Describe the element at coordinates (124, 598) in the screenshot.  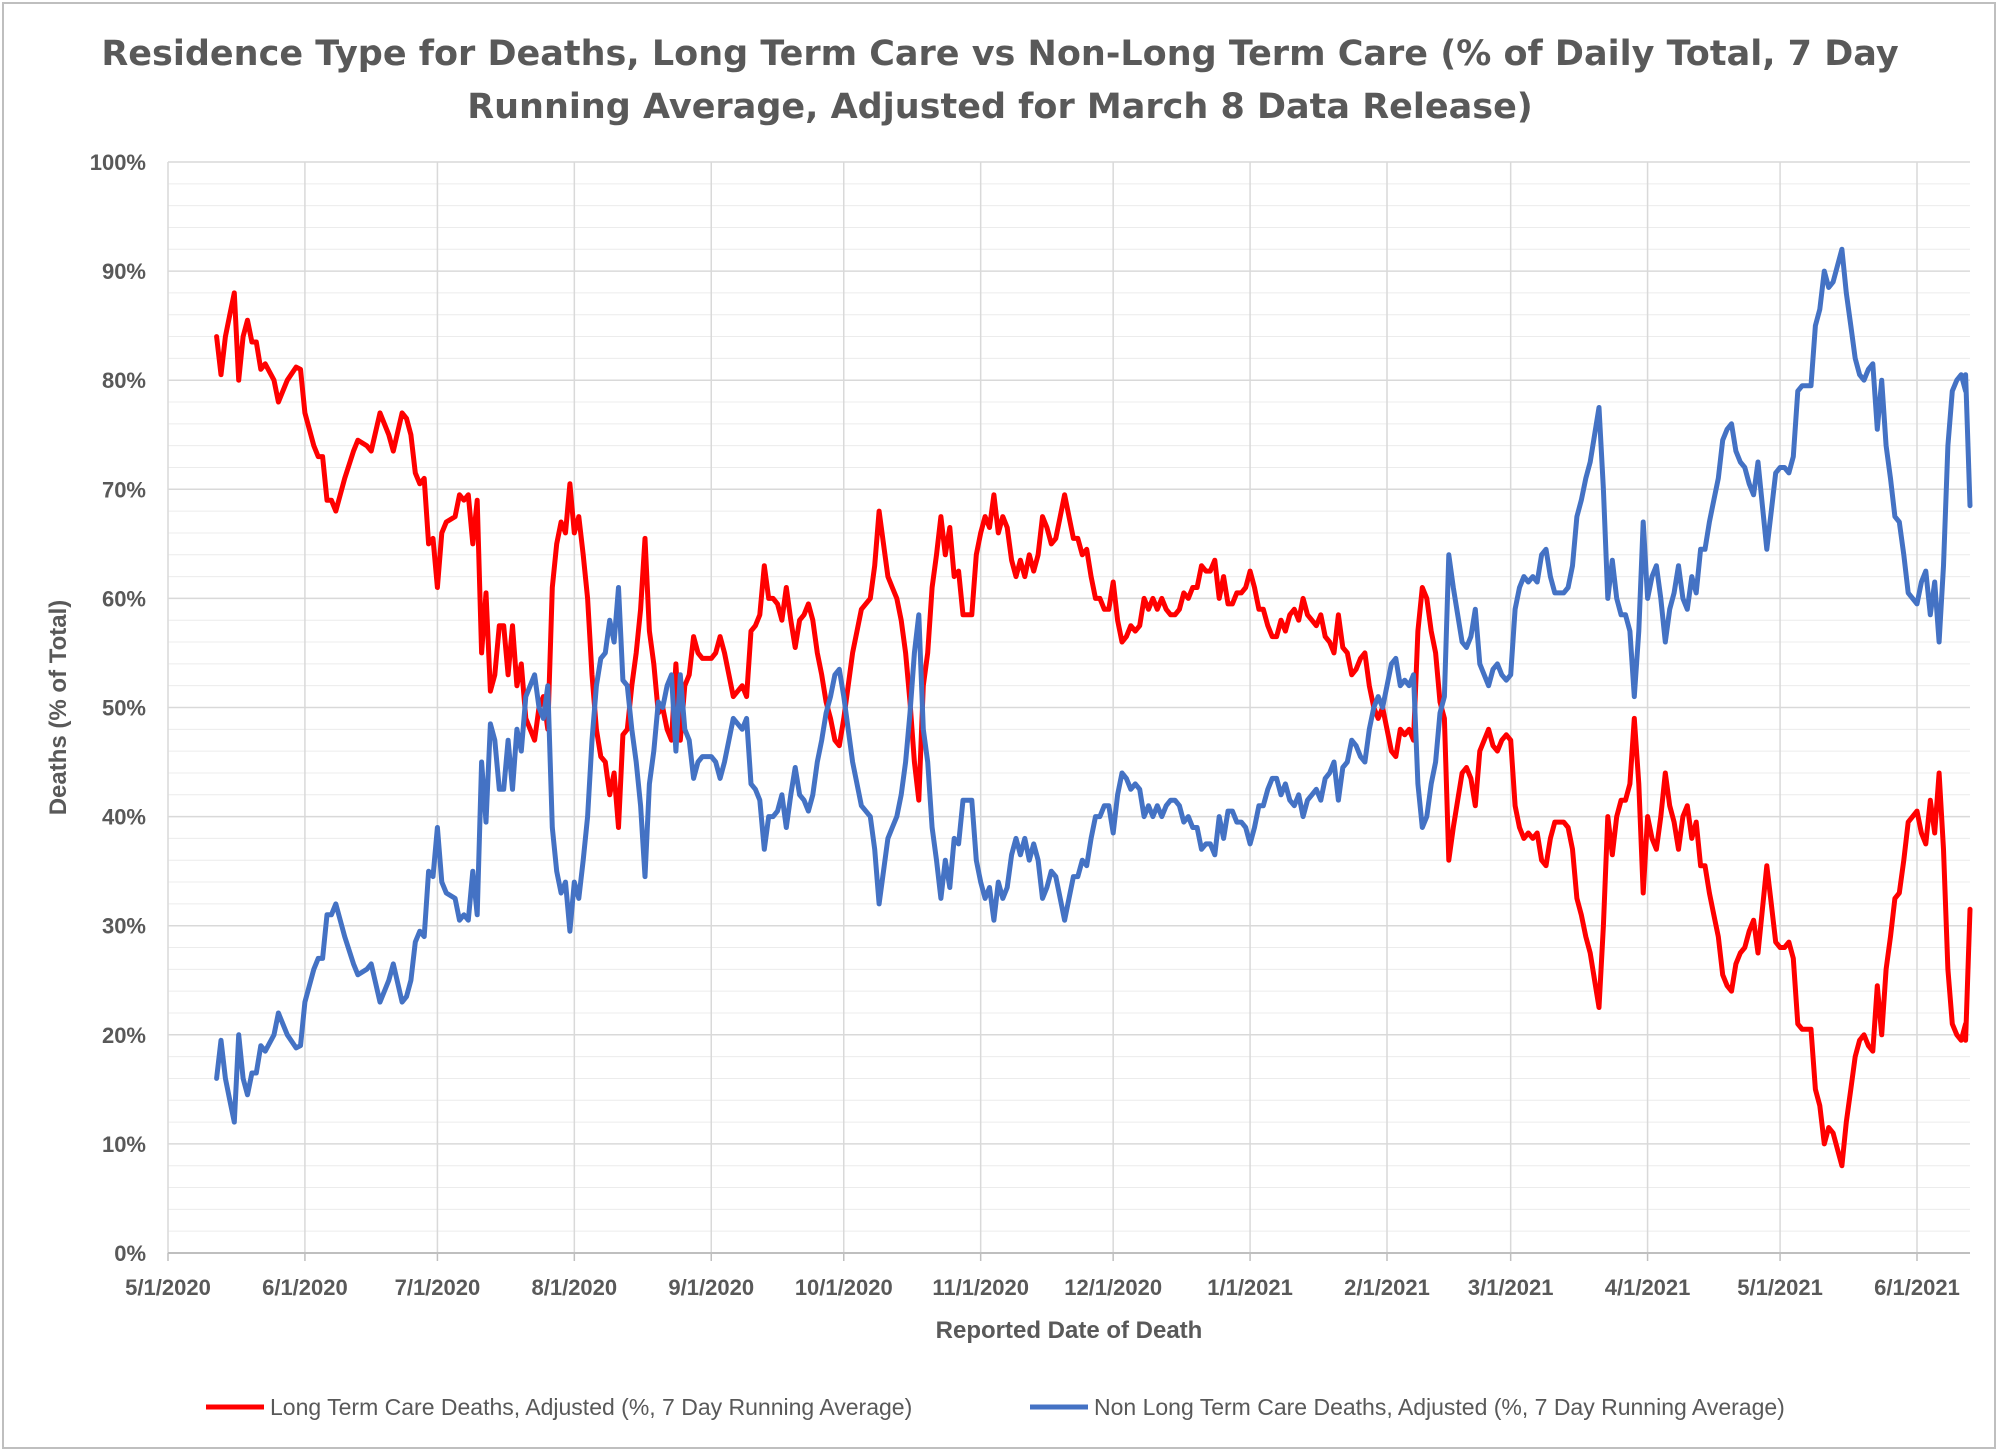
I see `y-tick-label: 60%` at that location.